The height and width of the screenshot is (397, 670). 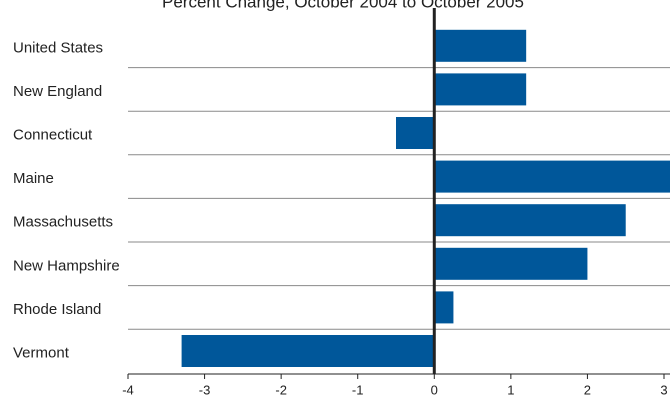 I want to click on category-label: Massachusetts, so click(x=63, y=222).